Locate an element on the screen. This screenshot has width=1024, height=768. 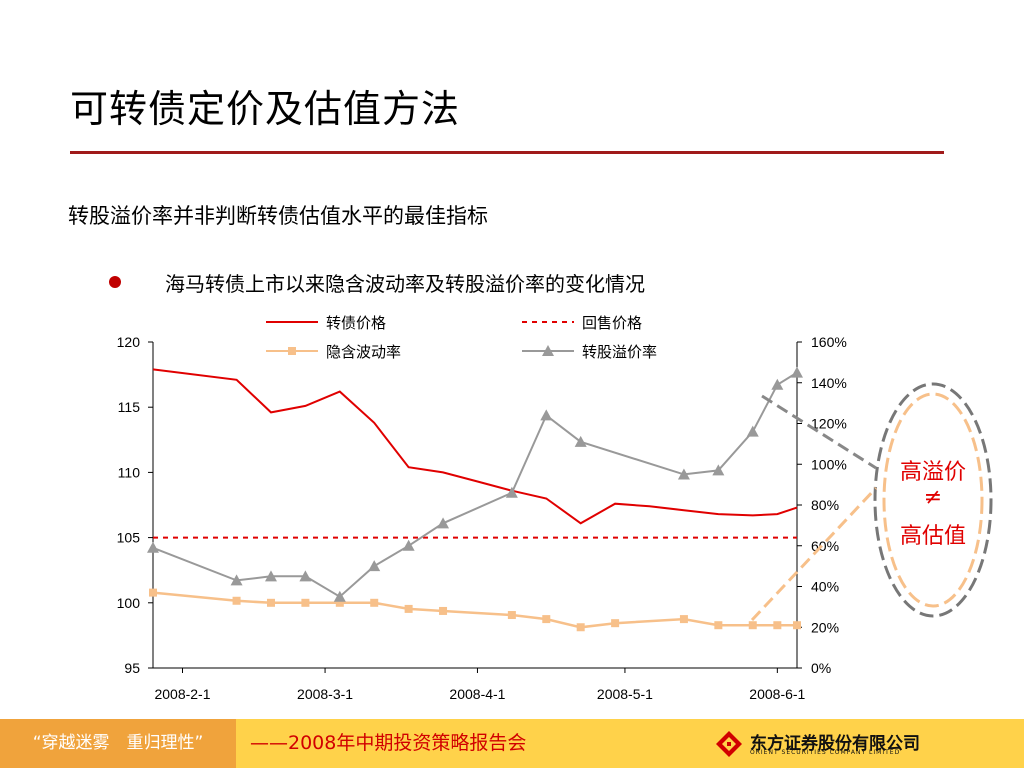
annotation-inner-ellipse is located at coordinates (933, 500).